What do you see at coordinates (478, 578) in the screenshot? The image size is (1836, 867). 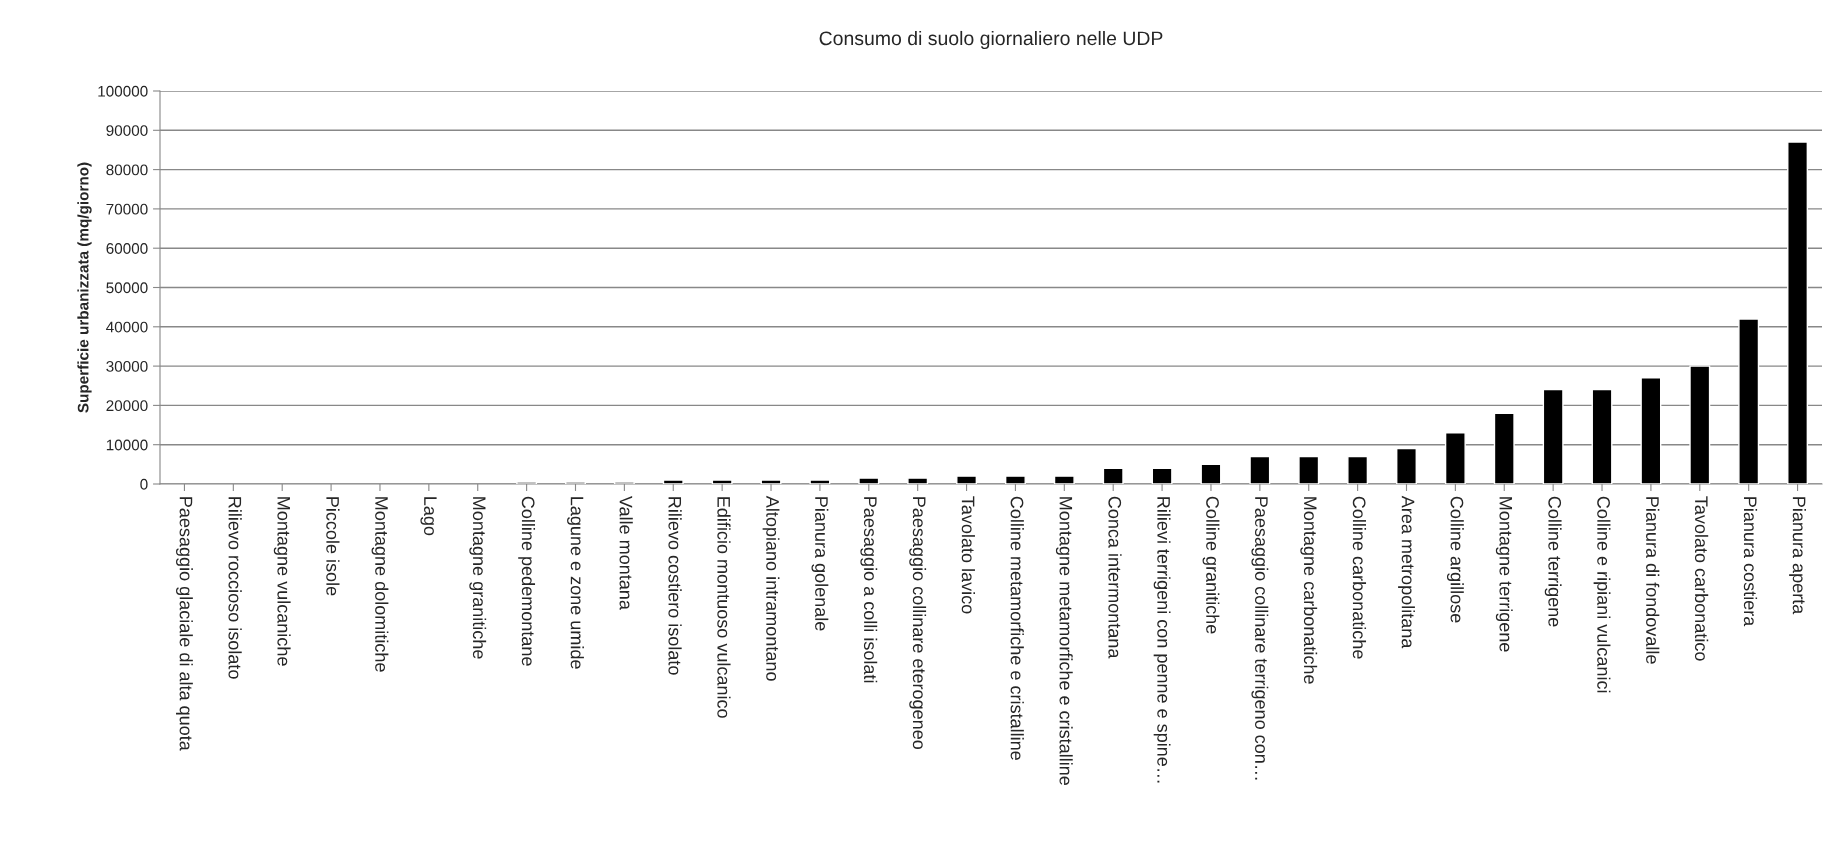 I see `x-tick-label: Montagne granitiche` at bounding box center [478, 578].